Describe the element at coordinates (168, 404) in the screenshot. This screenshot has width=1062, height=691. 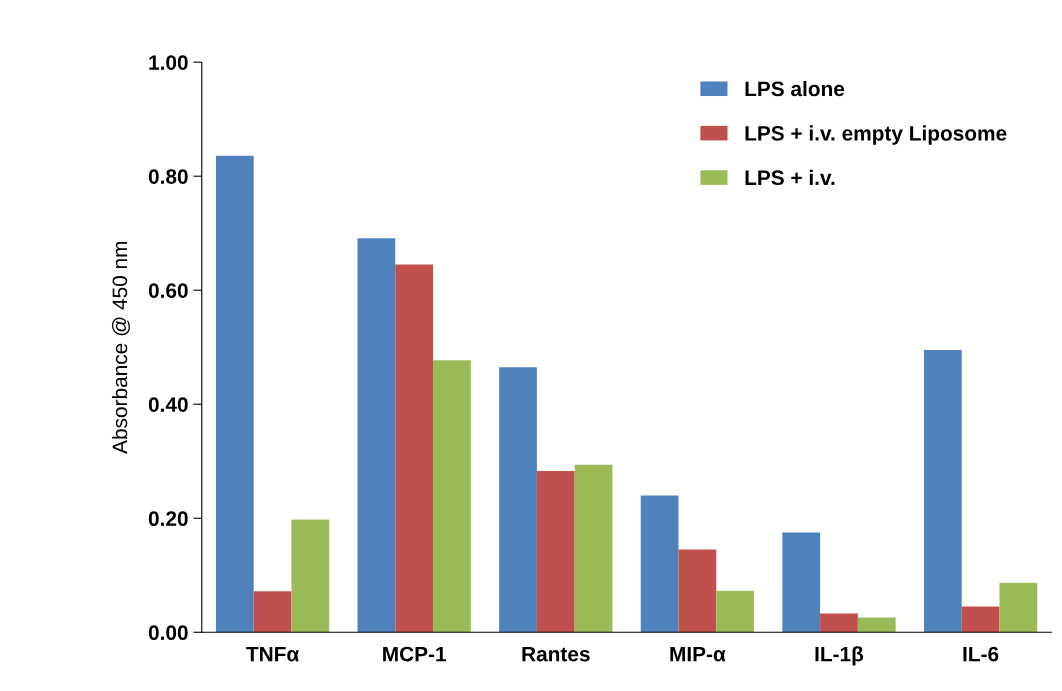
I see `y-tick-label: 0.40` at that location.